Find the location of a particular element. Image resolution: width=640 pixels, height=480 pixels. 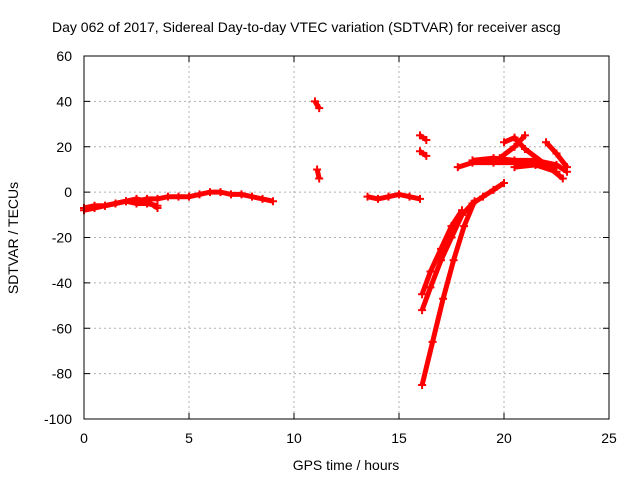

y-tick-label: -40 is located at coordinates (62, 283).